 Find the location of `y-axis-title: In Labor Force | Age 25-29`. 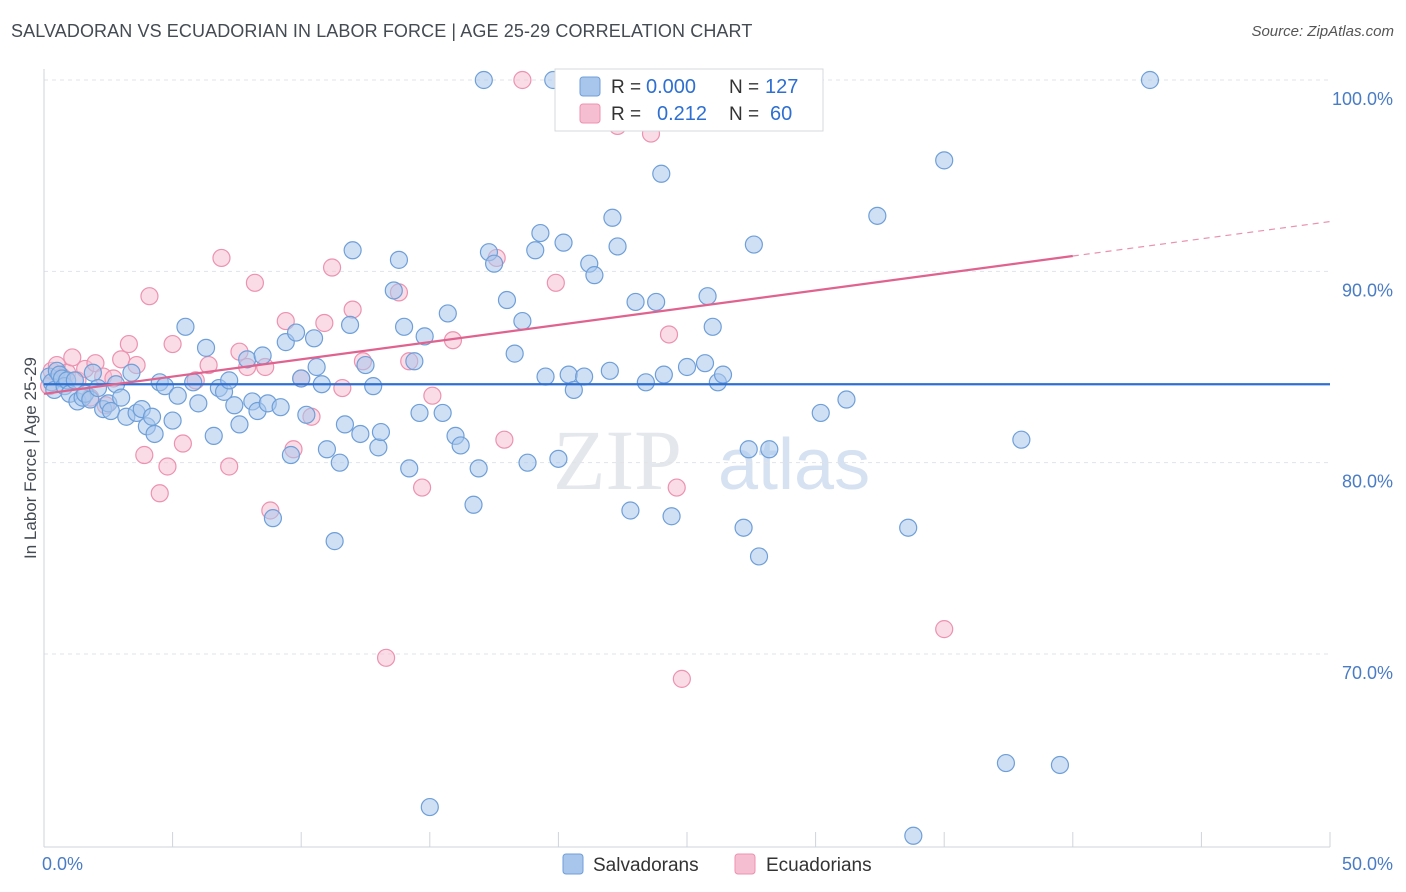

y-axis-title: In Labor Force | Age 25-29 is located at coordinates (30, 458).